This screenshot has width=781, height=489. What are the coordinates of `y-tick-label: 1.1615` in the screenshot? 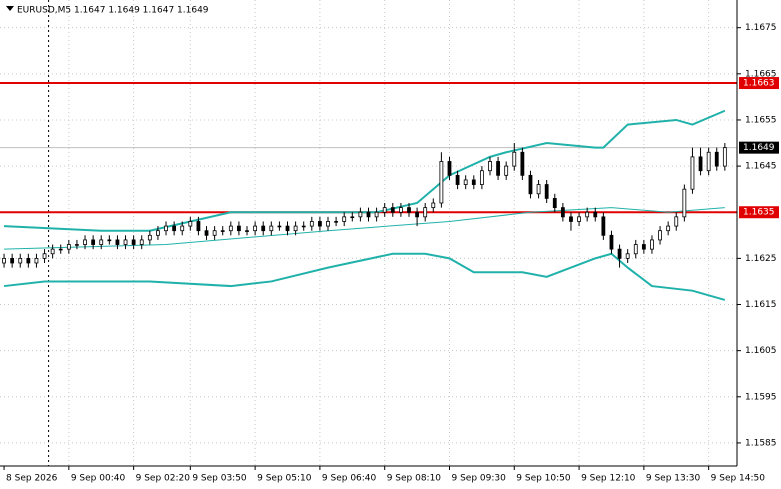 It's located at (761, 305).